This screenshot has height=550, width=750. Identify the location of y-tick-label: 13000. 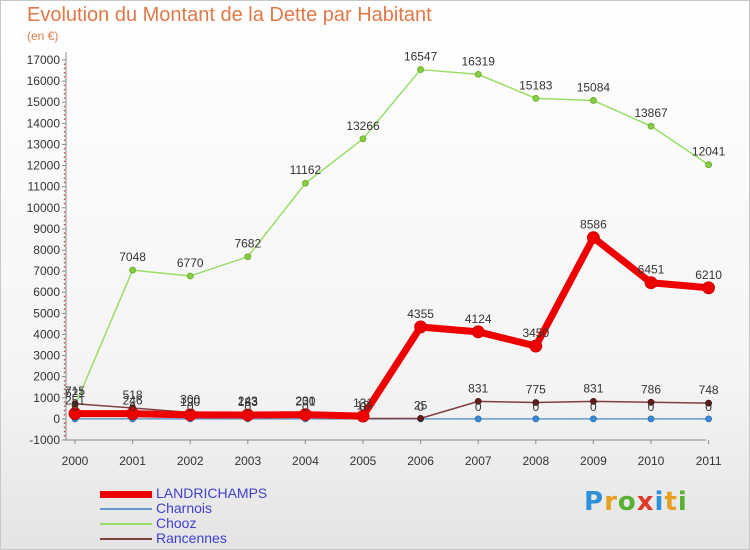
(44, 144).